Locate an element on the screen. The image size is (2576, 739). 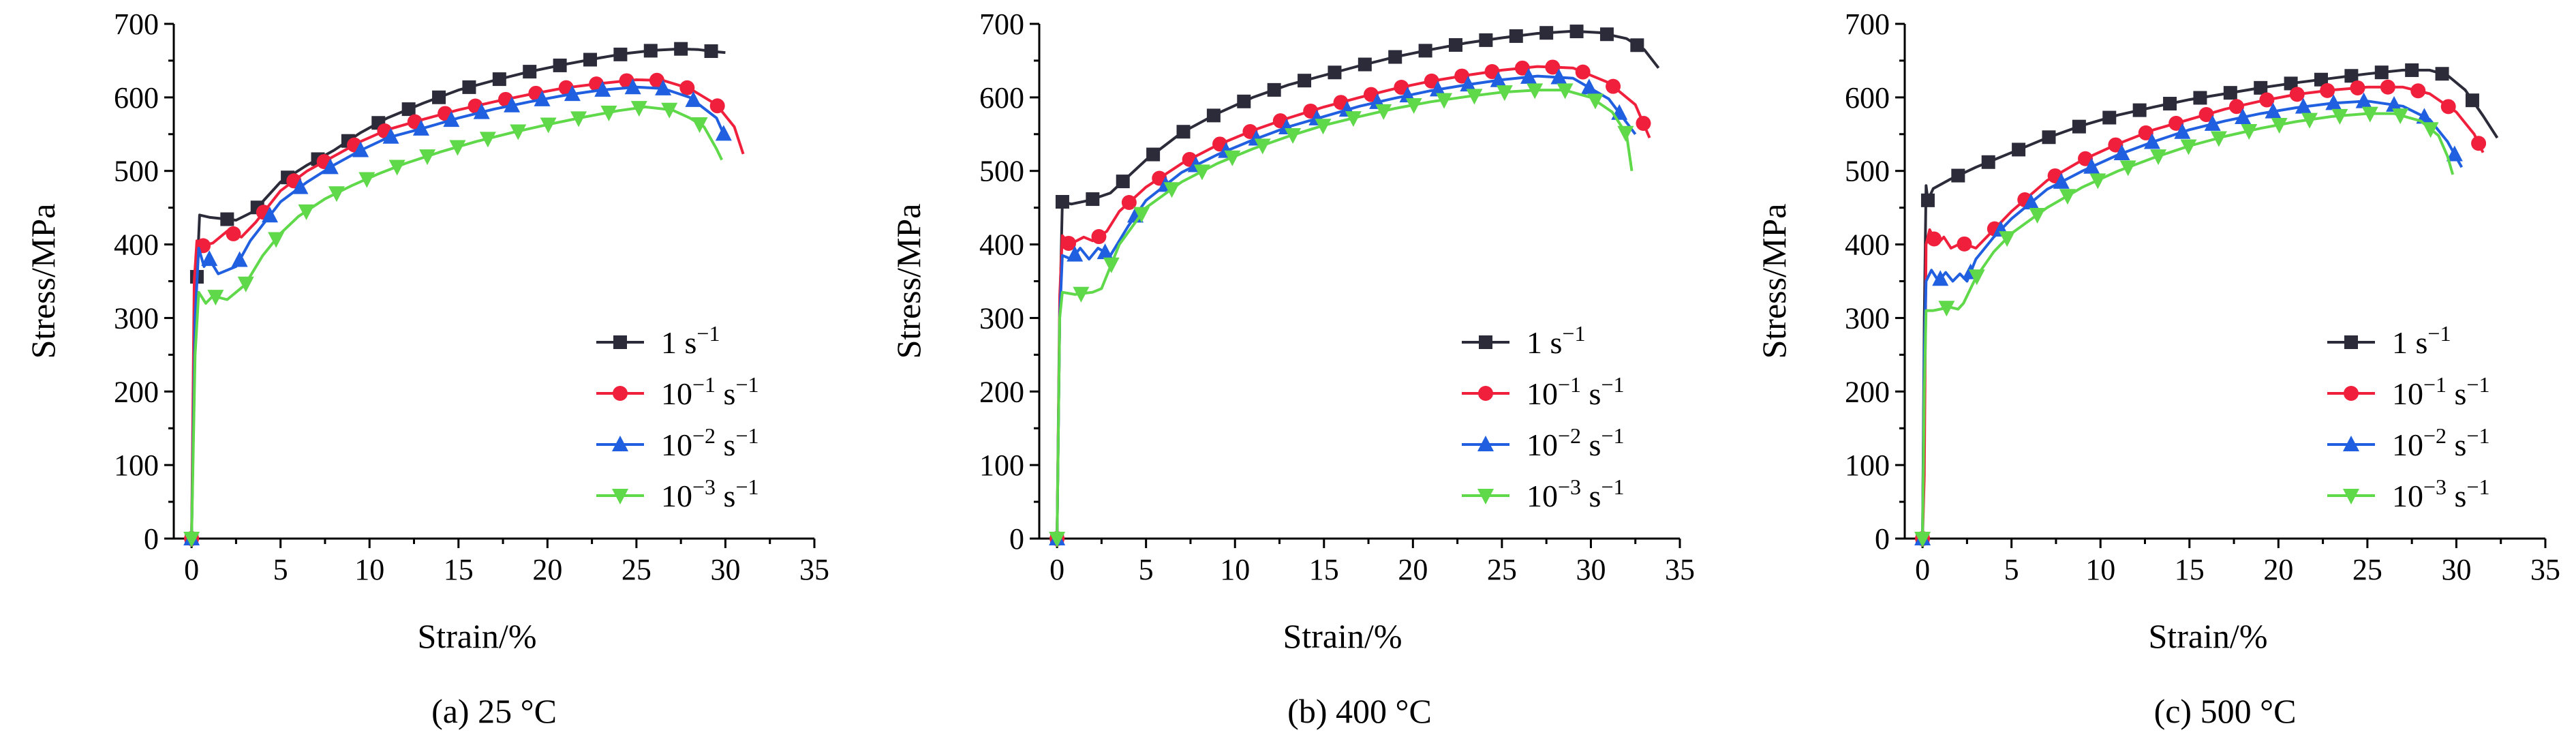
legend-label: 10−1 s−1 is located at coordinates (710, 391).